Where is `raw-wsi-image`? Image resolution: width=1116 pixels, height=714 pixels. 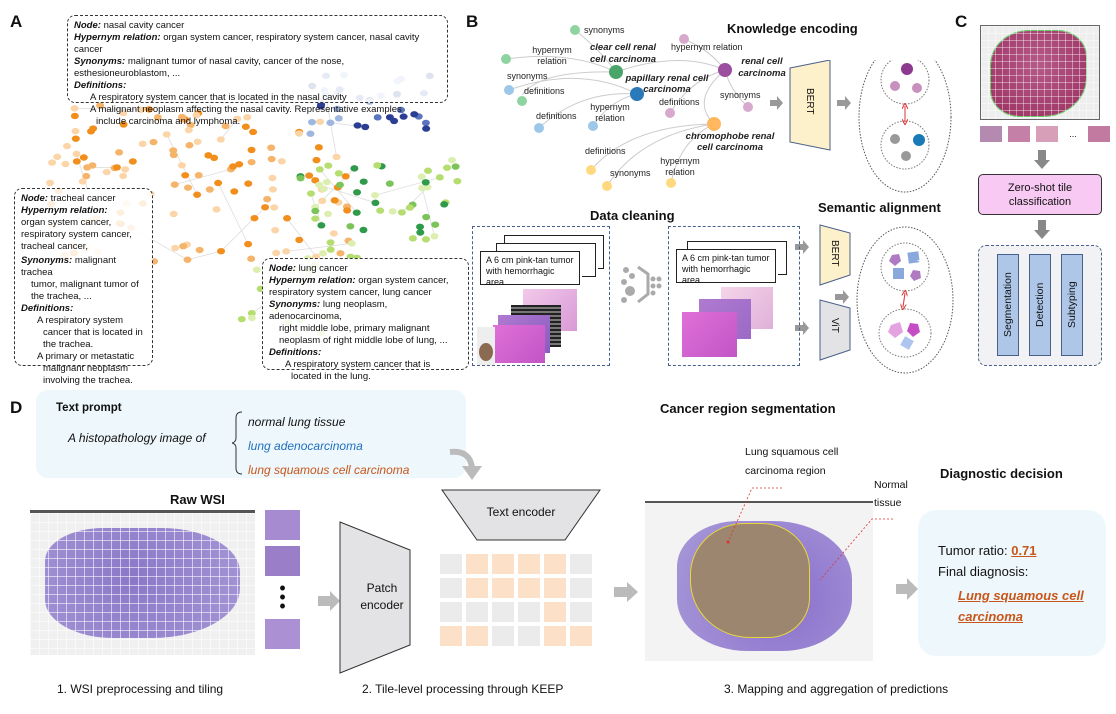
raw-wsi-image is located at coordinates (142, 582).